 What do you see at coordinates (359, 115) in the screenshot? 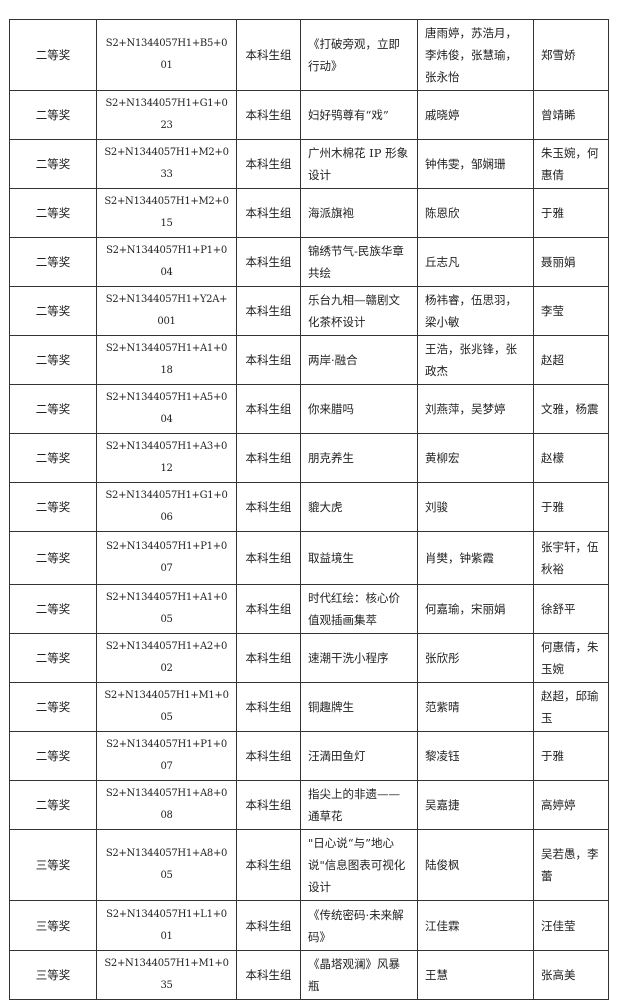
I see `title-cell: 妇好鸮尊有“戏”` at bounding box center [359, 115].